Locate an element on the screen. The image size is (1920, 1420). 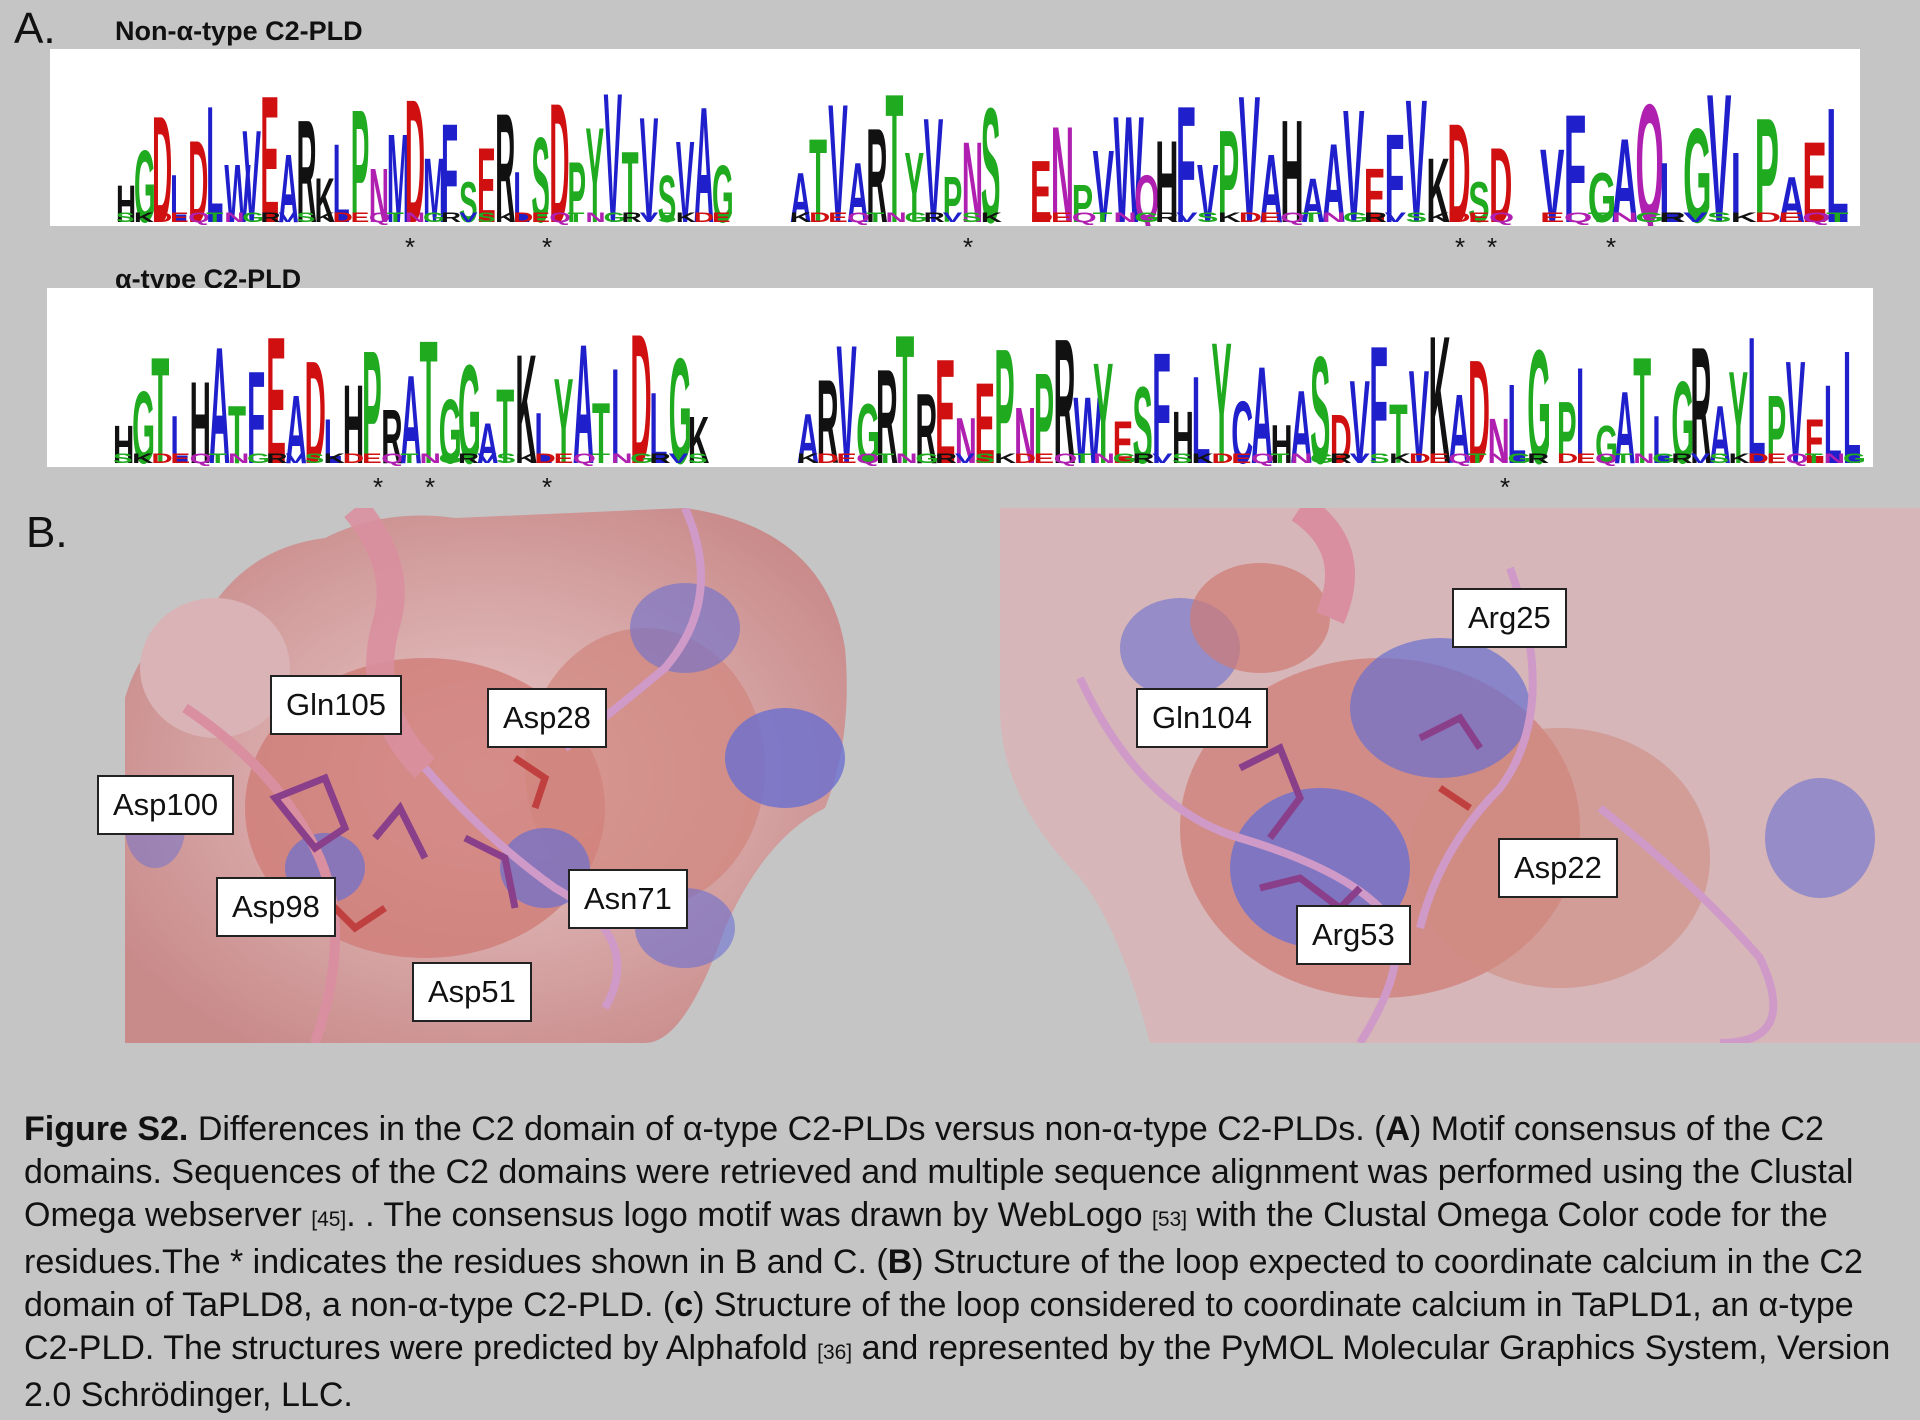
logo-residue: R is located at coordinates (926, 419).